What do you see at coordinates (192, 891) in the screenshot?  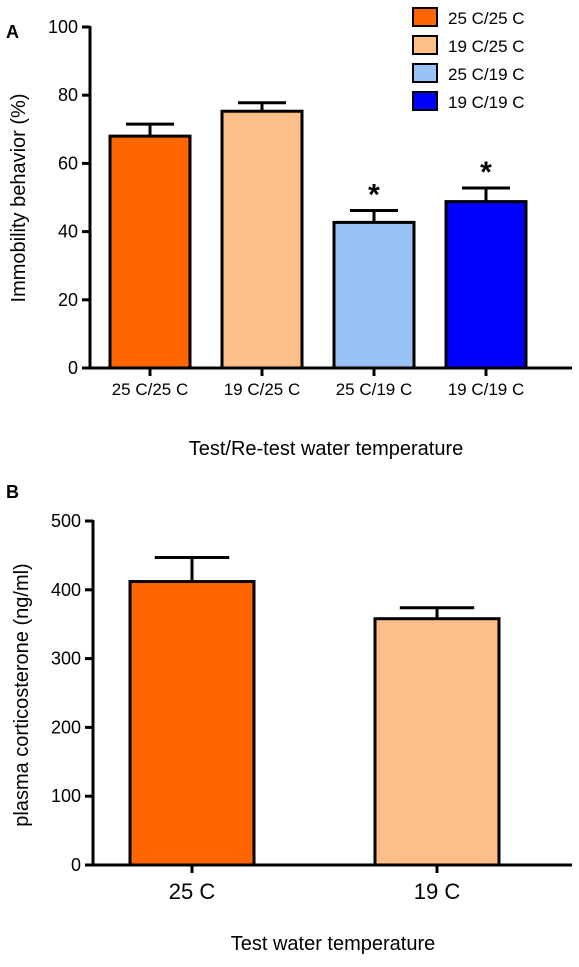 I see `panel-b-category-label: 25 C` at bounding box center [192, 891].